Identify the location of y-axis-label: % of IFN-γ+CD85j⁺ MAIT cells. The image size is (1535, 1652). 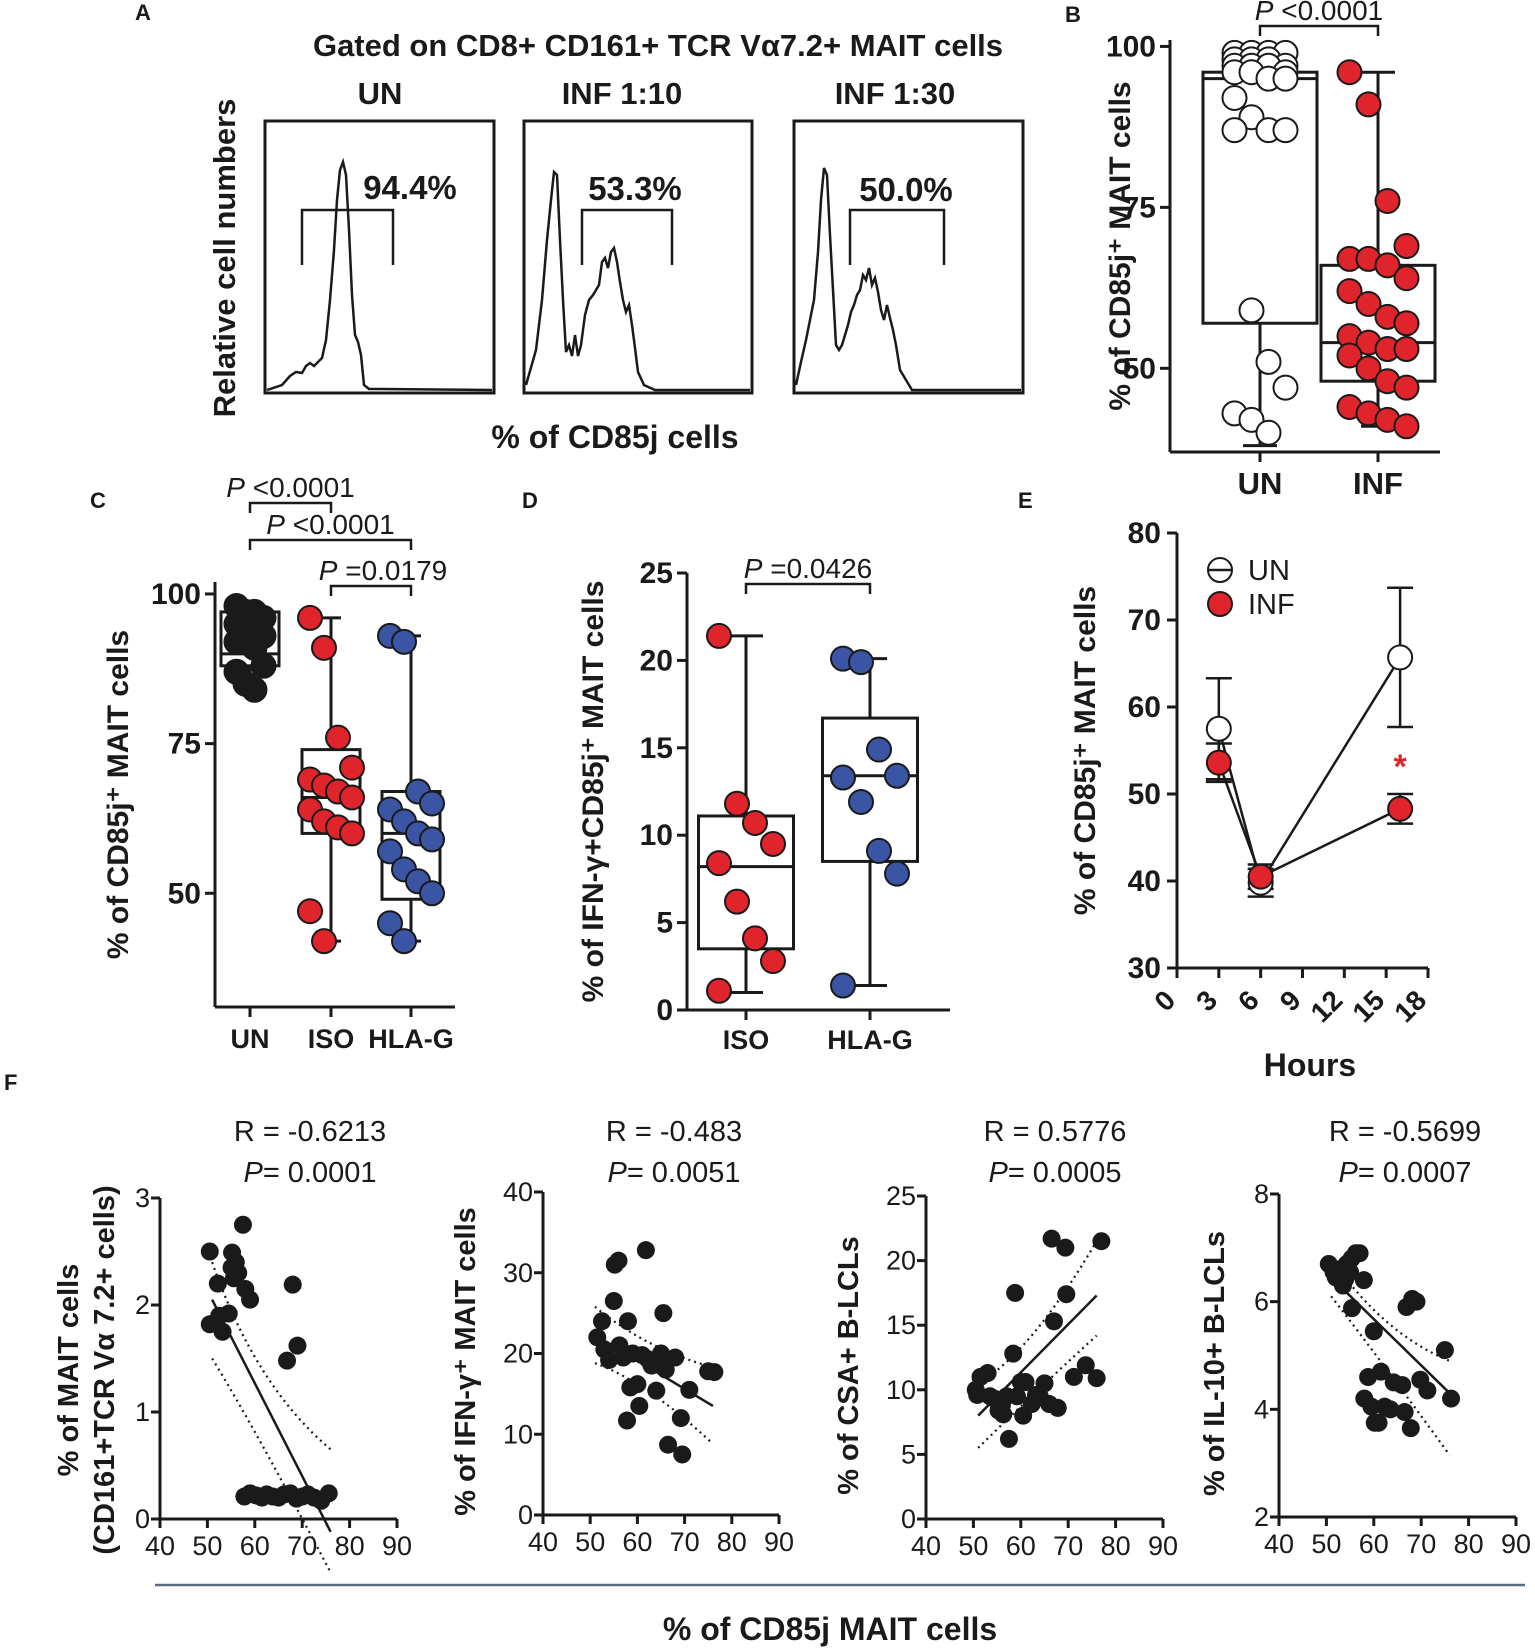
(593, 792).